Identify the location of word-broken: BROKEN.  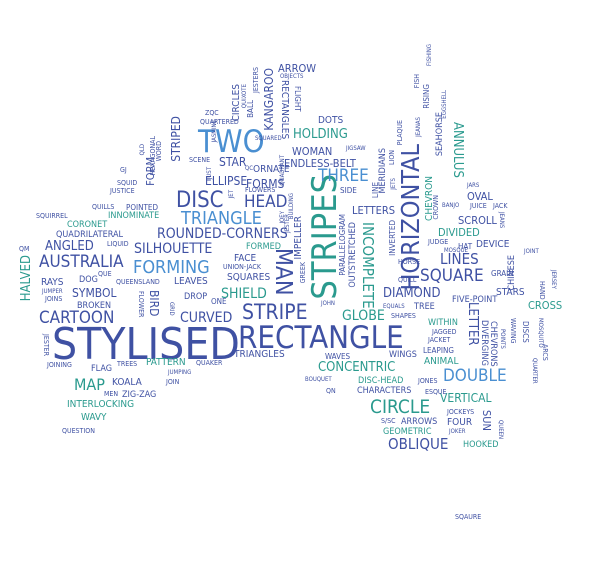
(94, 306).